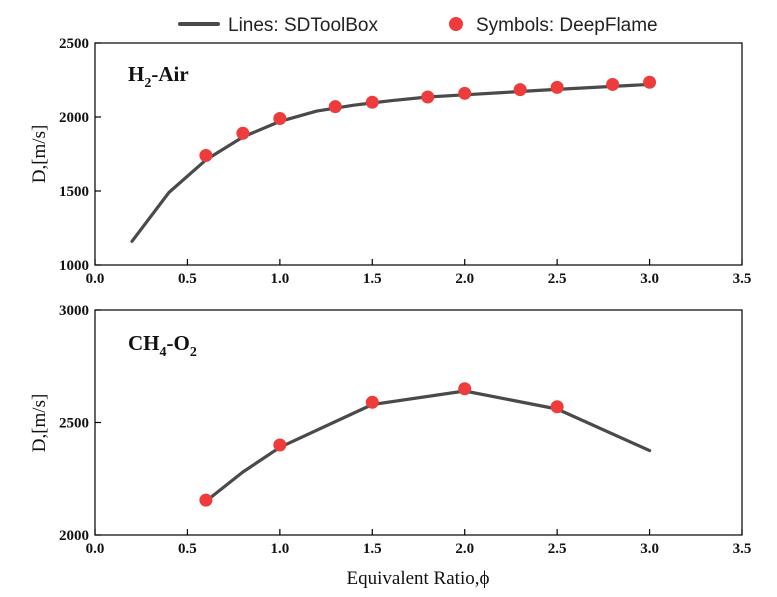  What do you see at coordinates (418, 578) in the screenshot?
I see `x-axis-label: Equivalent Ratio,ϕ` at bounding box center [418, 578].